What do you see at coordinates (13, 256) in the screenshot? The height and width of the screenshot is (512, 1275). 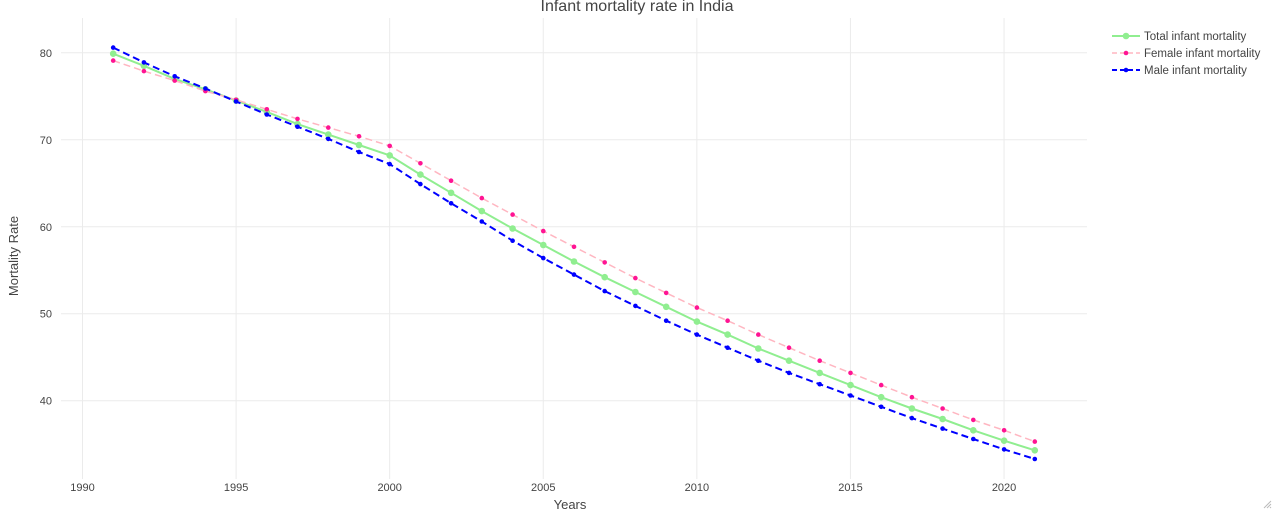 I see `y-axis-title: Mortality Rate` at bounding box center [13, 256].